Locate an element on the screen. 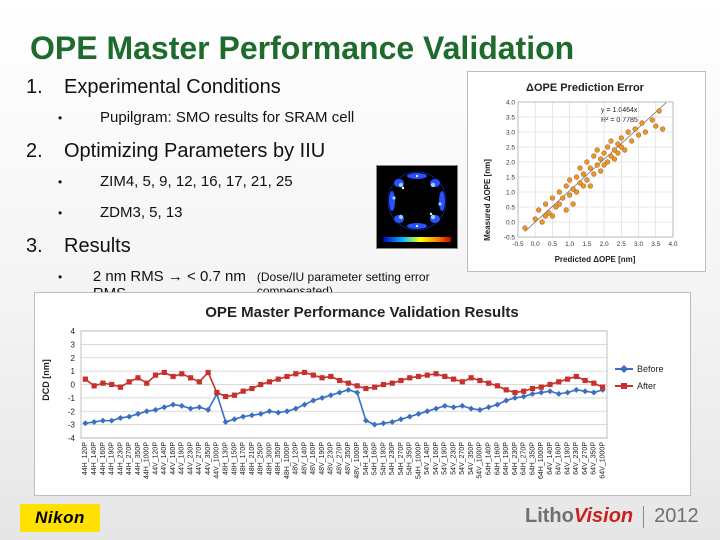 The width and height of the screenshot is (720, 540). line-x-tick: 48V_140P is located at coordinates (304, 458).